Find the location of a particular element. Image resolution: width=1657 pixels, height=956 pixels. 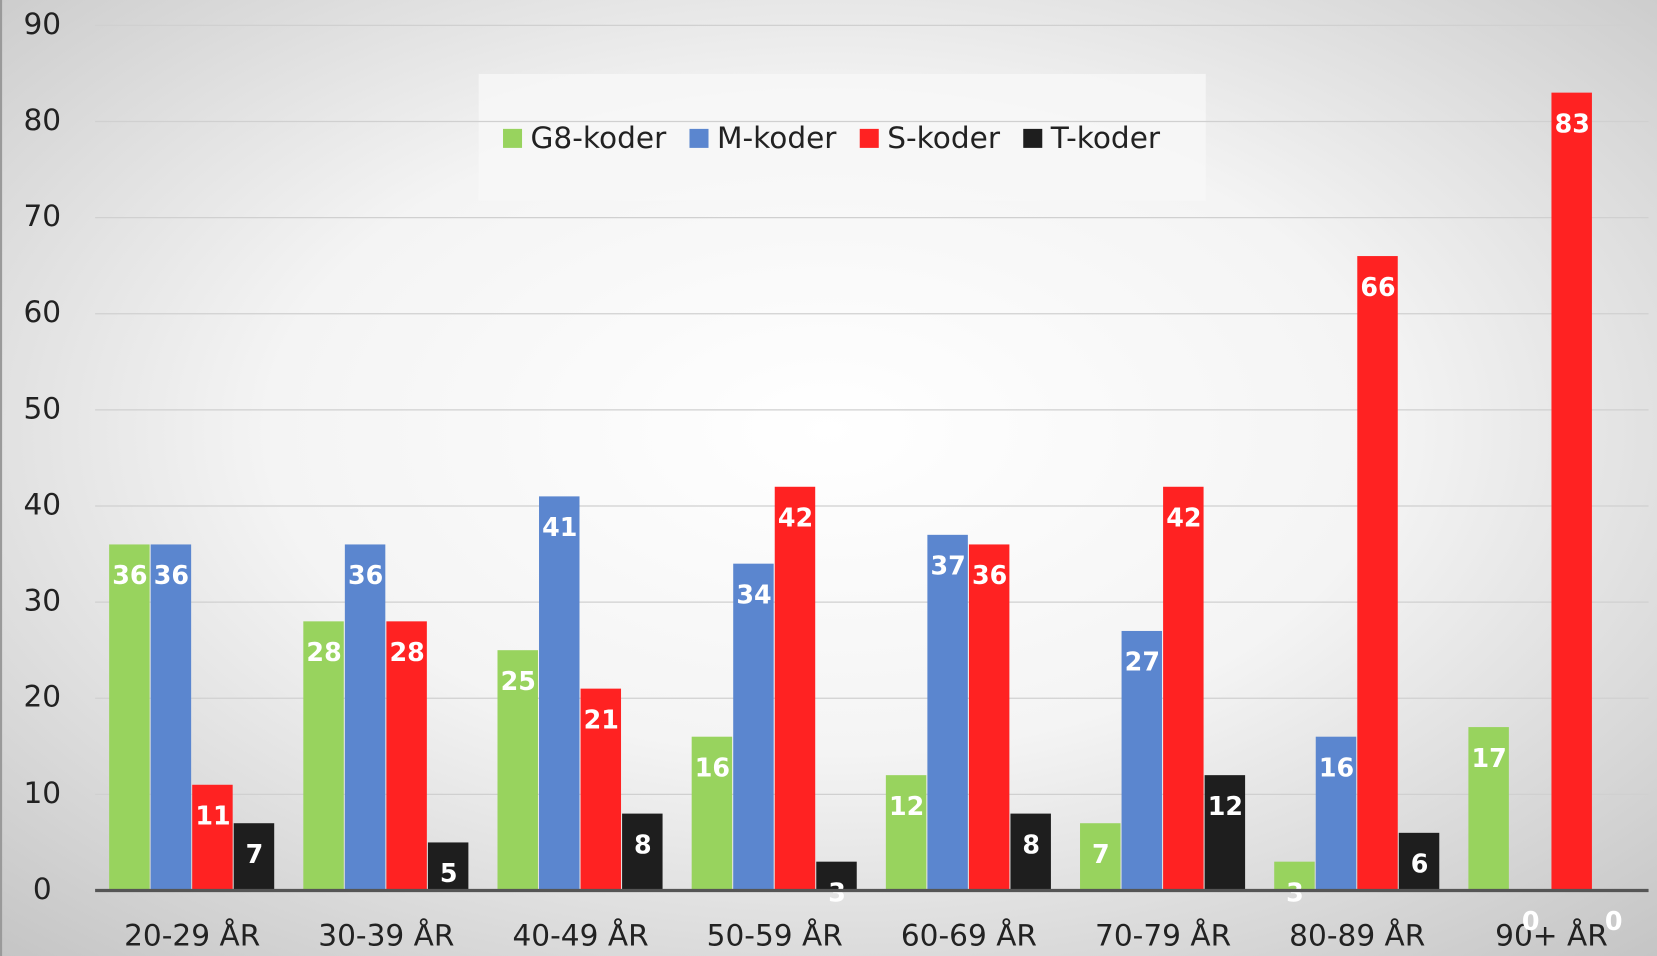

x-tick-label: 20-29 ÅR is located at coordinates (192, 934).